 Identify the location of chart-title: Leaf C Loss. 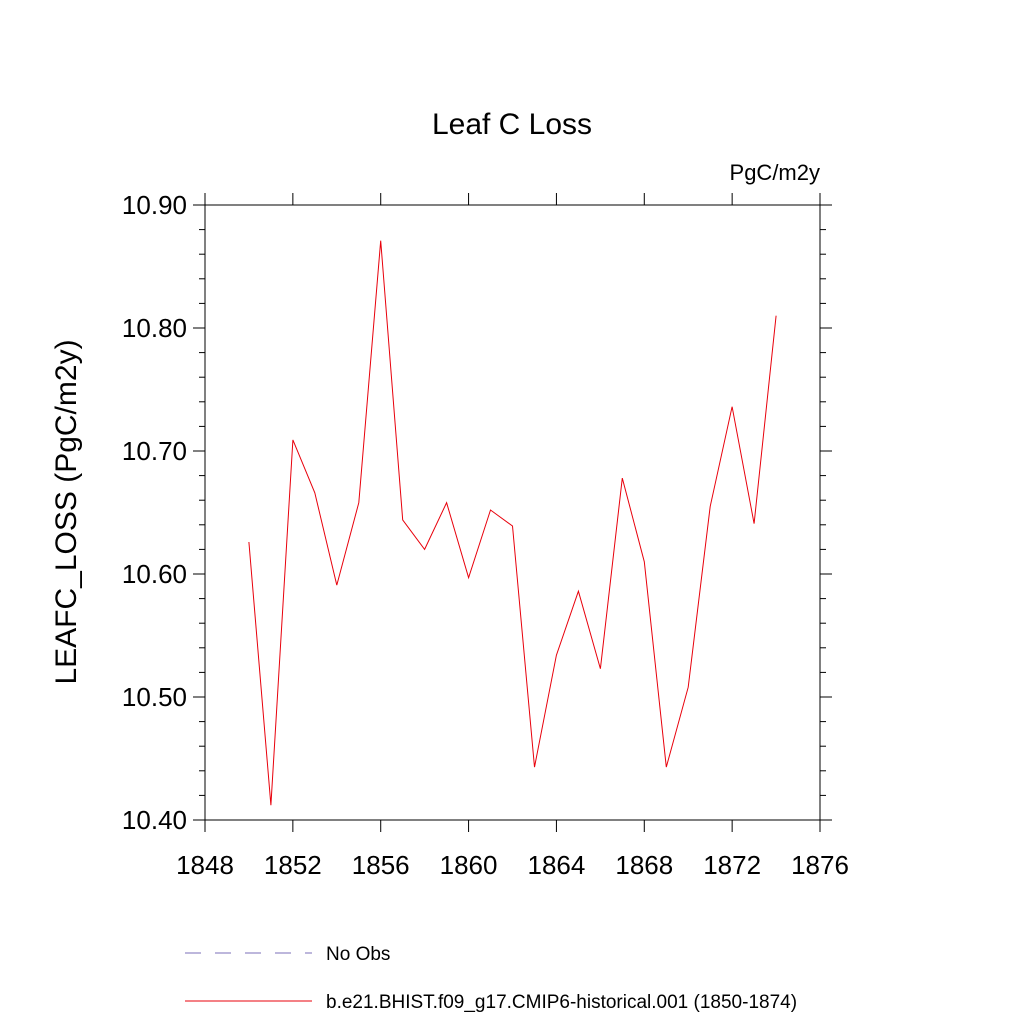
(512, 124).